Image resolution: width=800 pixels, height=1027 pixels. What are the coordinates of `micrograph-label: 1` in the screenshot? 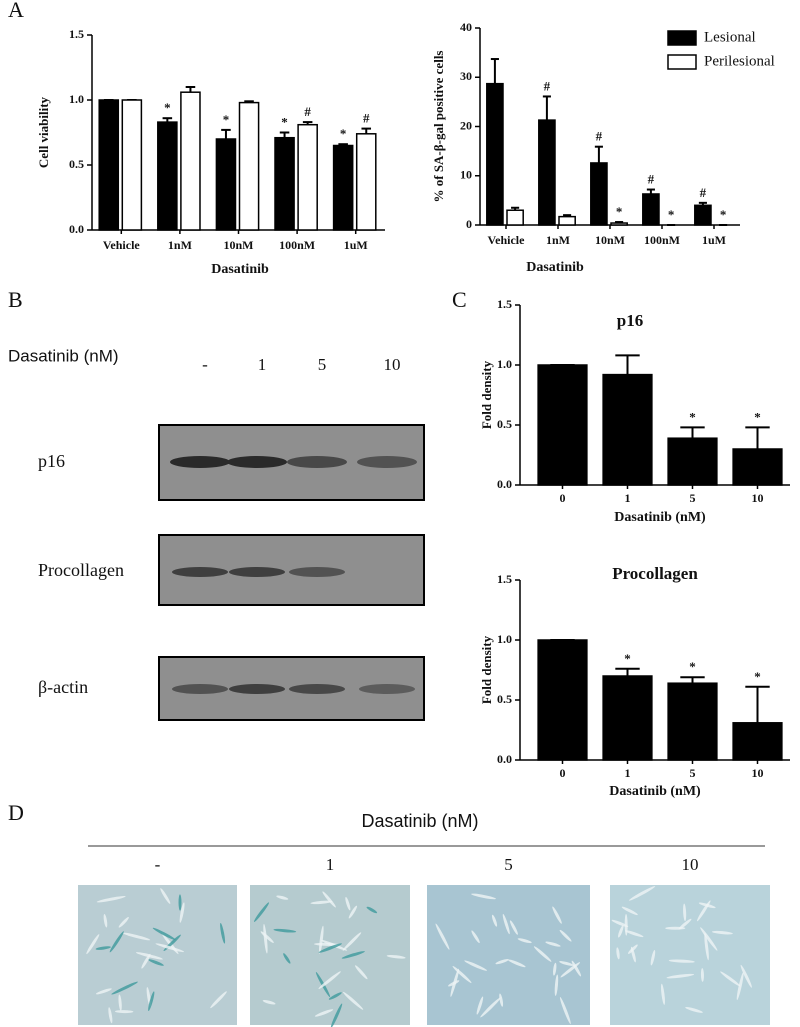 It's located at (330, 864).